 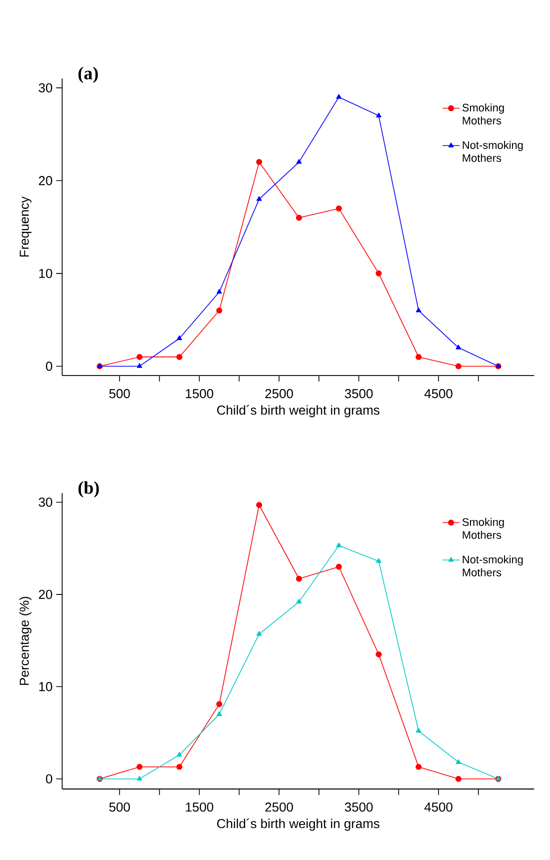 I want to click on chart-title: (a), so click(x=88, y=75).